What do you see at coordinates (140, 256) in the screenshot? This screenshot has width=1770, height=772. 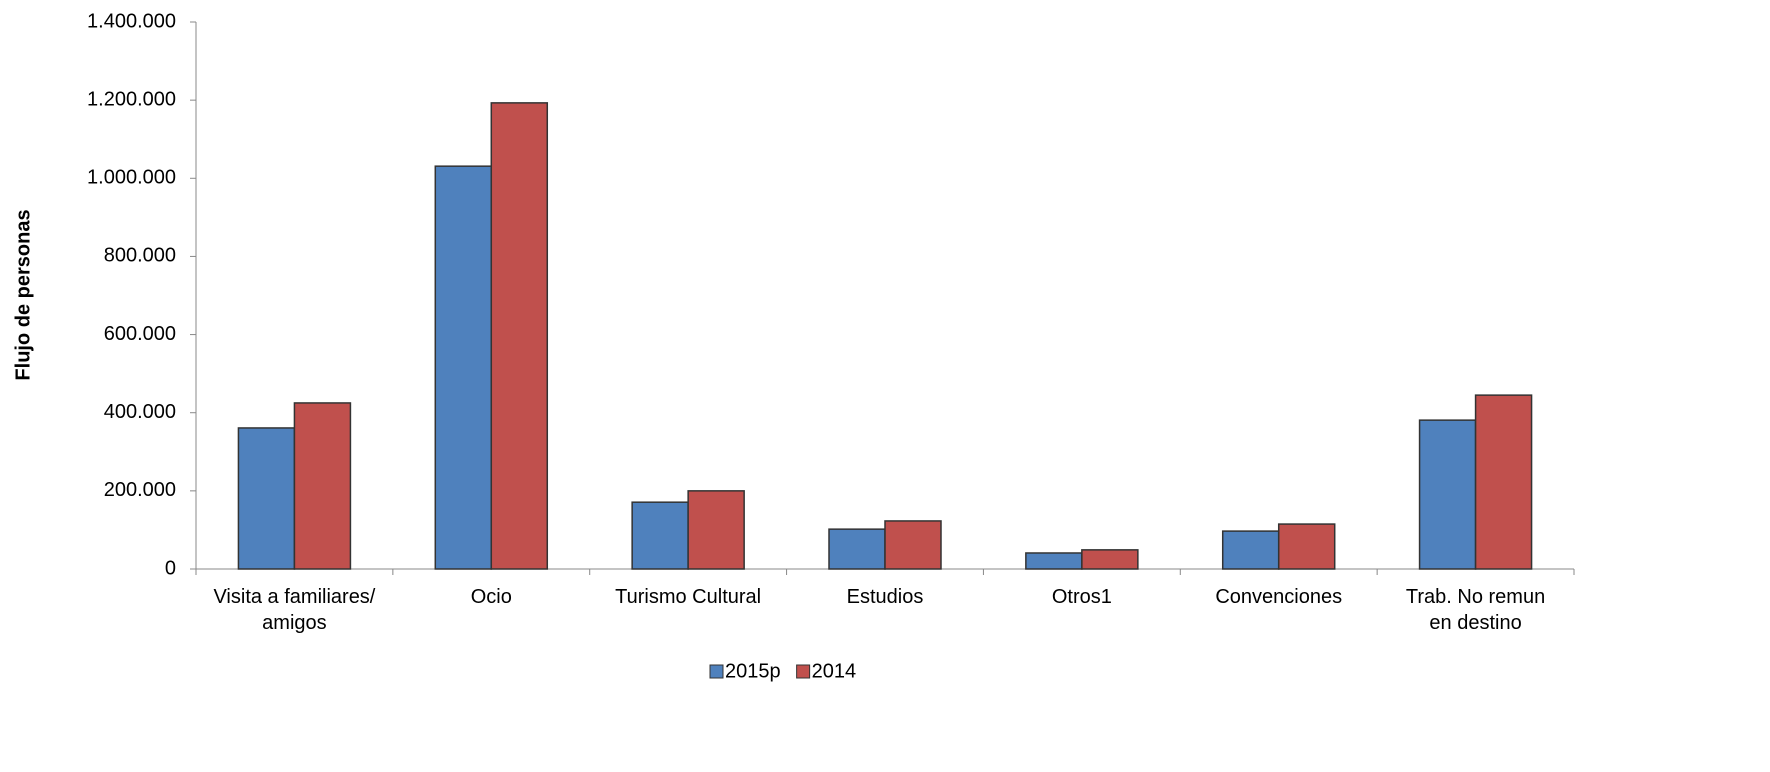 I see `y-tick-label: 800.000` at bounding box center [140, 256].